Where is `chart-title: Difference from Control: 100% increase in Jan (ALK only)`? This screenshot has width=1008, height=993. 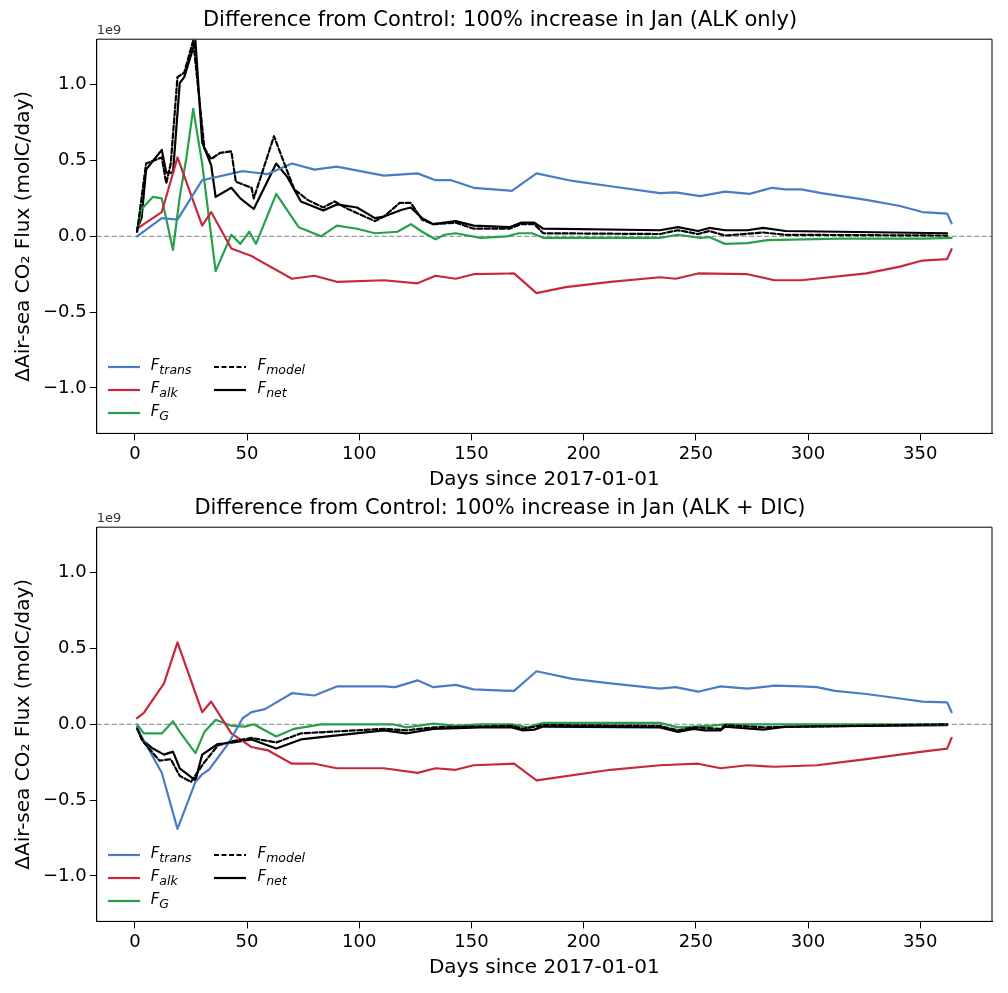
chart-title: Difference from Control: 100% increase in Jan (ALK only) is located at coordinates (500, 19).